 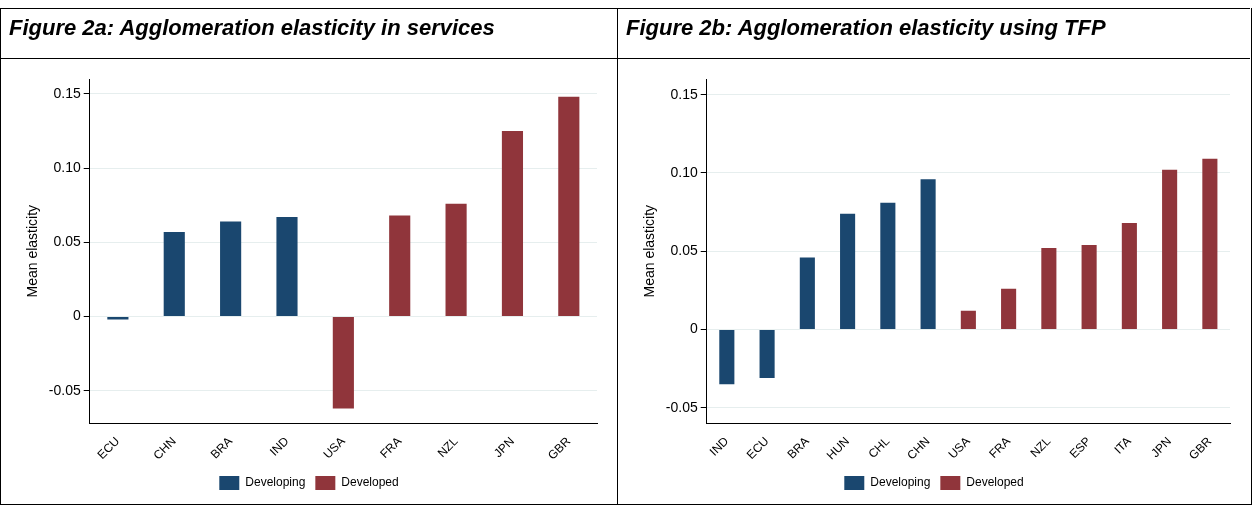 What do you see at coordinates (309, 34) in the screenshot?
I see `chart-title: Figure 2a: Agglomeration elasticity in services` at bounding box center [309, 34].